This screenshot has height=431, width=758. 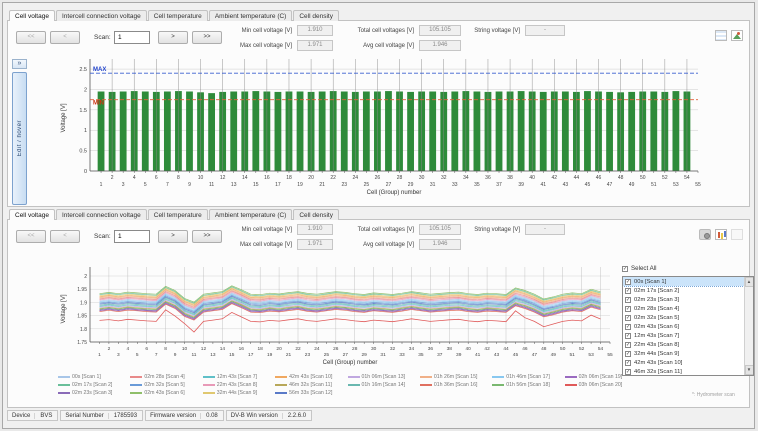 What do you see at coordinates (683, 317) in the screenshot?
I see `scan-list-item: ✓ 02m 32s [Scan 5]` at bounding box center [683, 317].